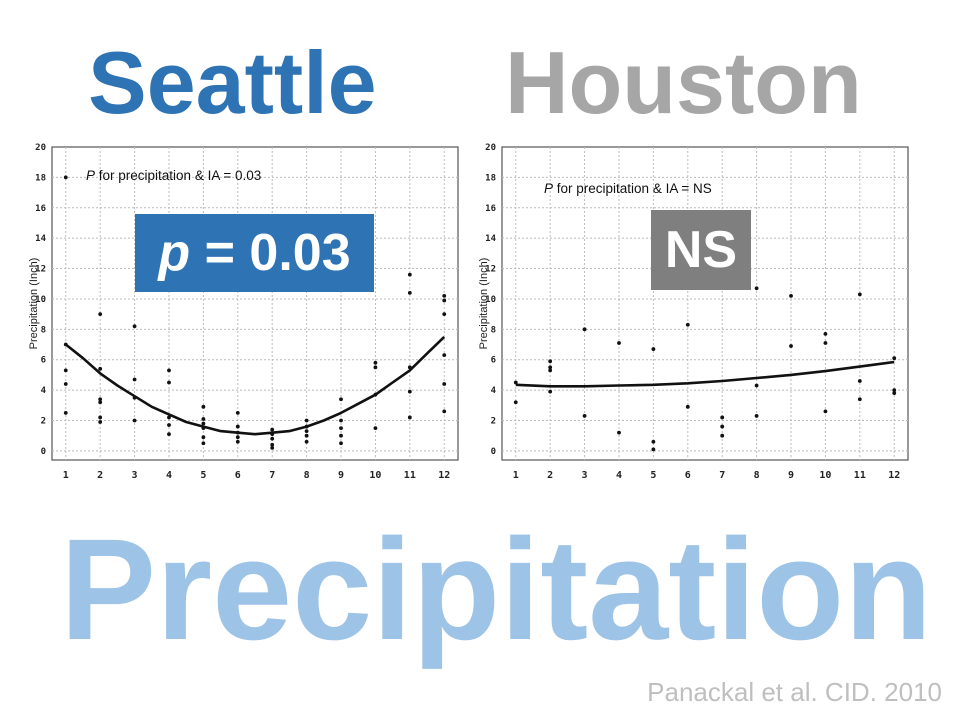  Describe the element at coordinates (490, 270) in the screenshot. I see `y-tick-label: 12` at that location.